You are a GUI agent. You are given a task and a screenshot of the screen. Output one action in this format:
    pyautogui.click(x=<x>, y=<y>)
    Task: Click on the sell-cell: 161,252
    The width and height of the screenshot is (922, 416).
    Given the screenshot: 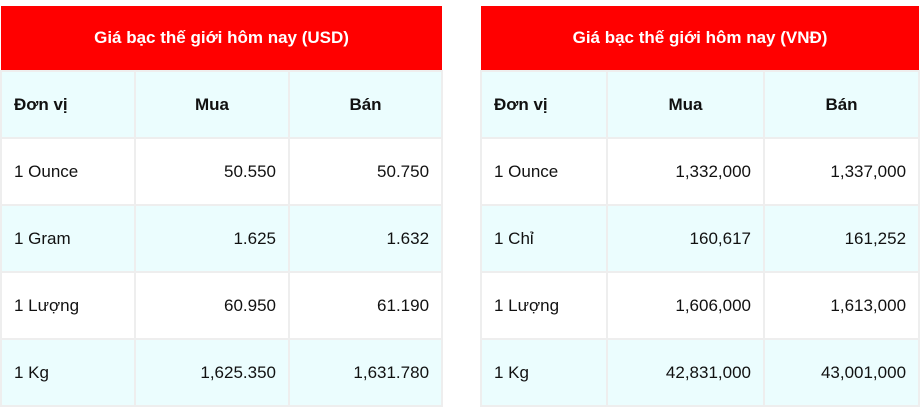 What is the action you would take?
    pyautogui.click(x=841, y=238)
    